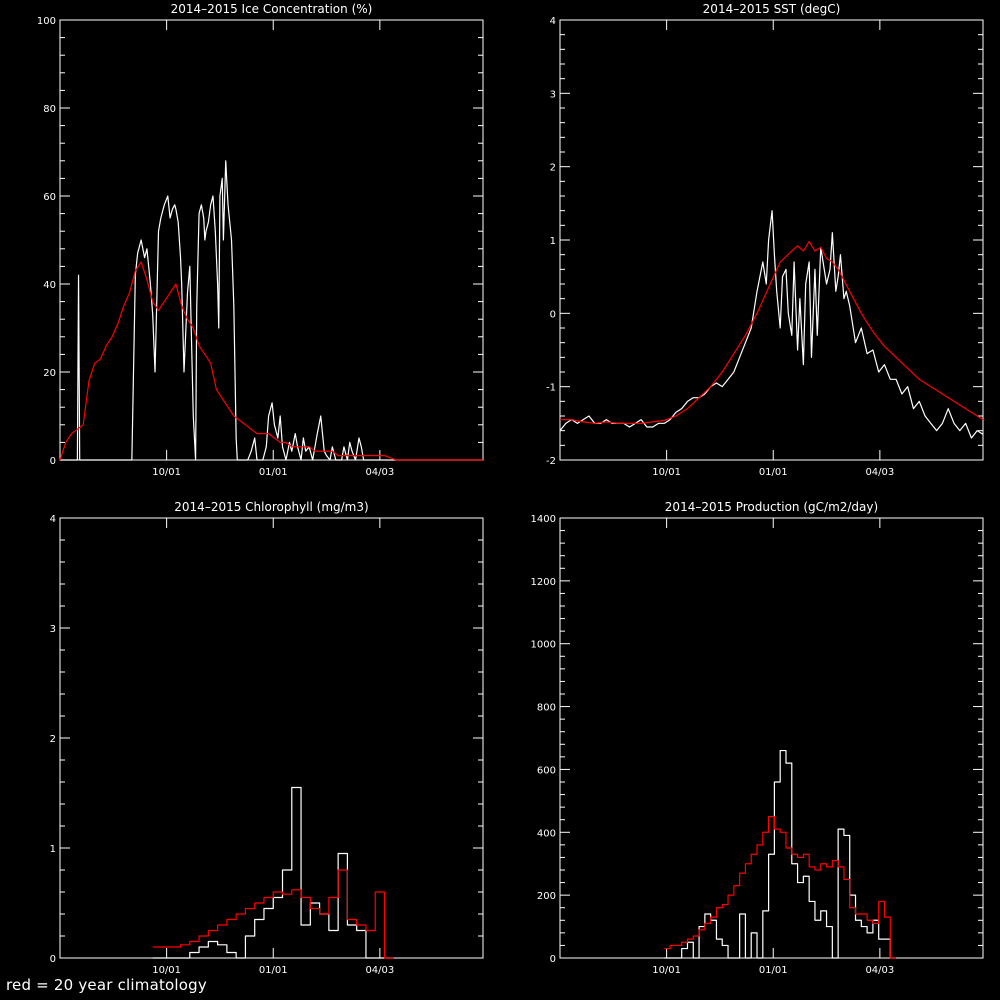 The height and width of the screenshot is (1000, 1000). I want to click on y-tick-label: 400, so click(546, 833).